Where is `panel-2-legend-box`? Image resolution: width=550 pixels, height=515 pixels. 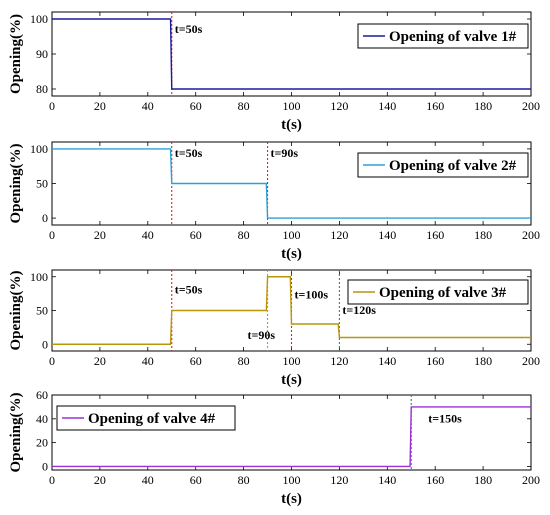 panel-2-legend-box is located at coordinates (443, 165).